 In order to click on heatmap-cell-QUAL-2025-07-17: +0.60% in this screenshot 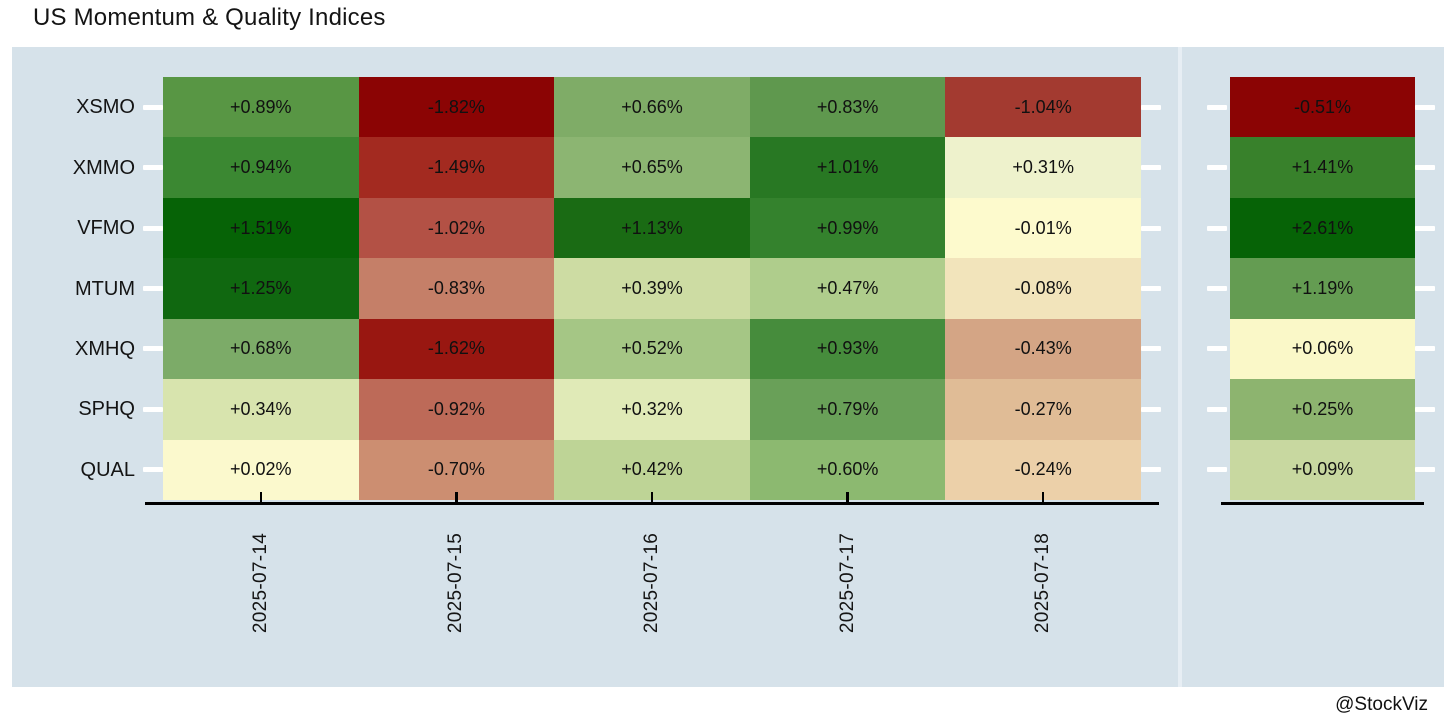, I will do `click(847, 469)`.